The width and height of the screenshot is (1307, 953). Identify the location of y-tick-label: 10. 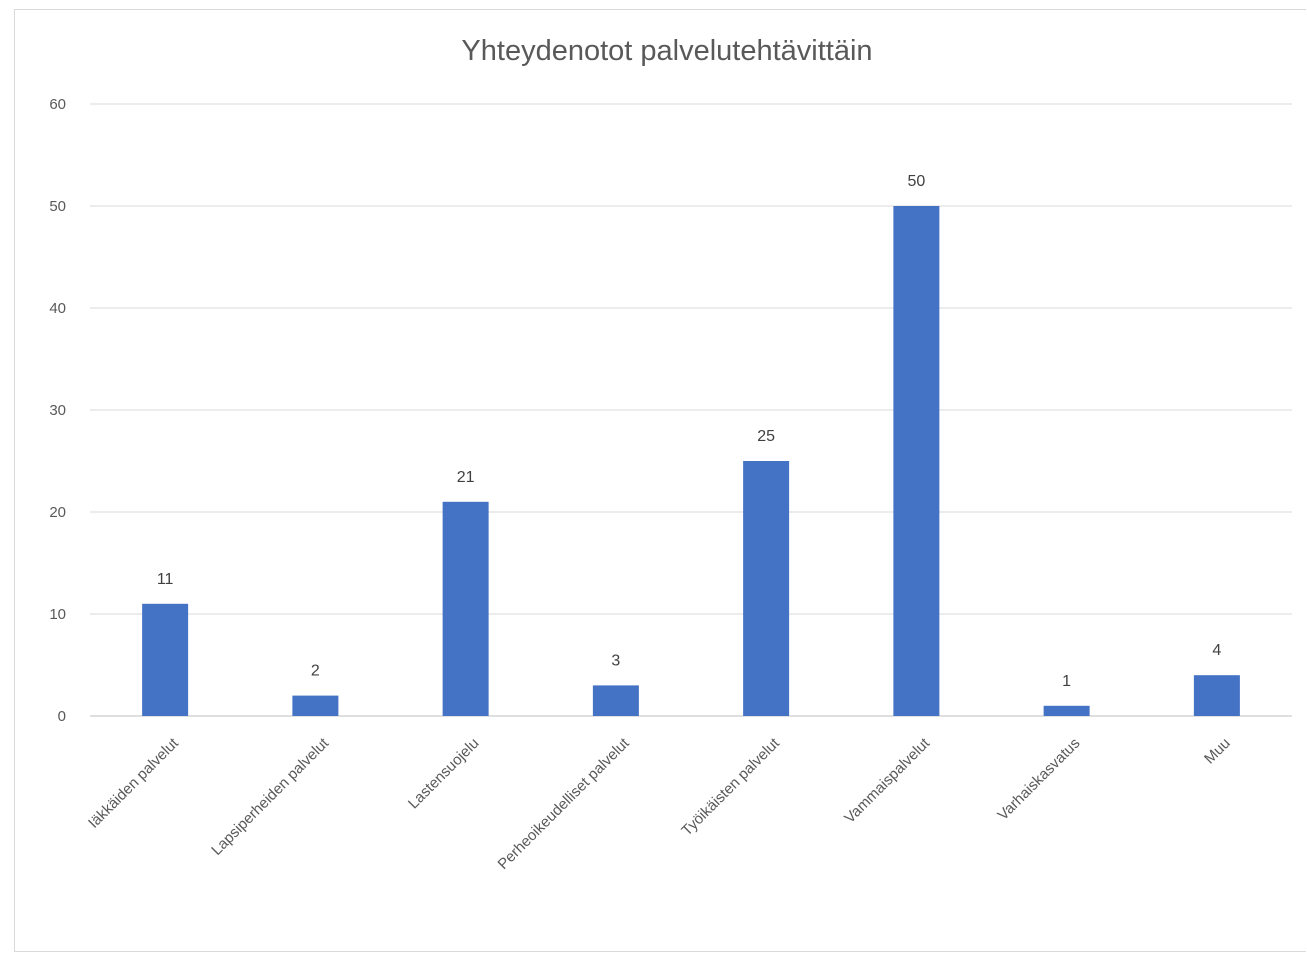
(57, 614).